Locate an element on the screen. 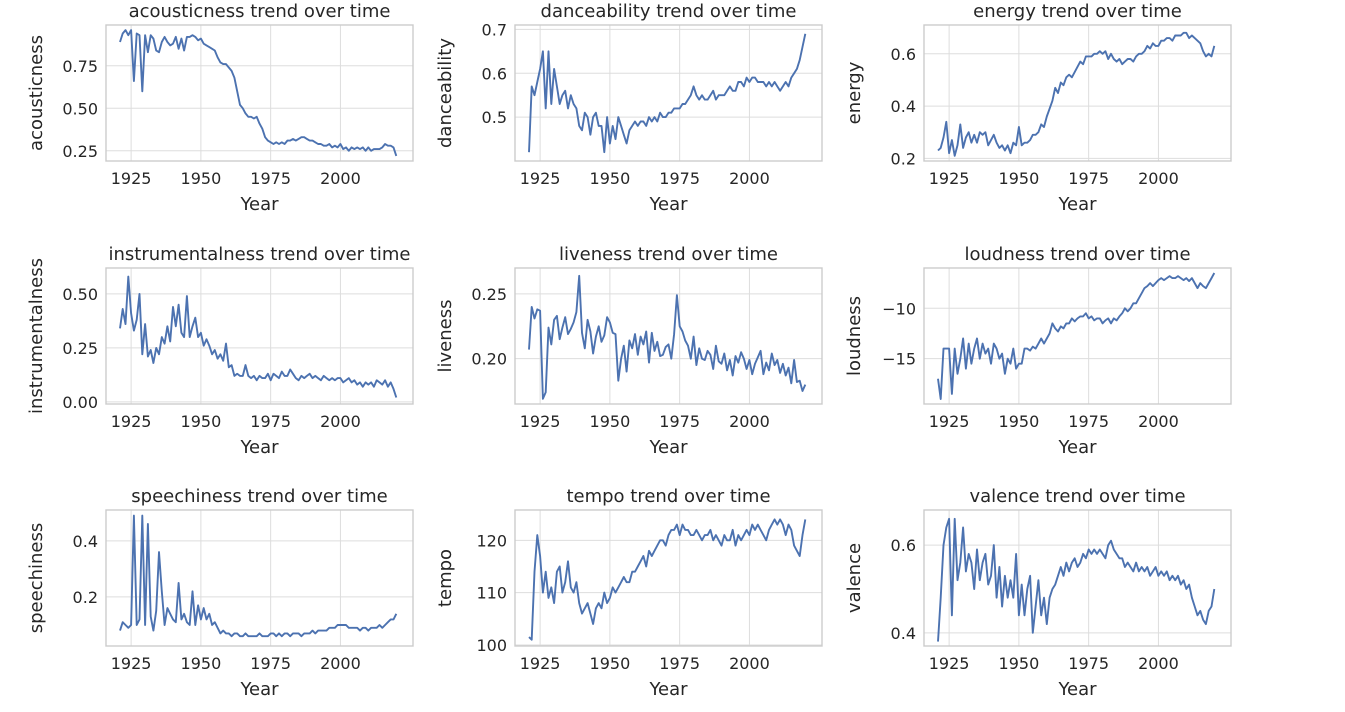 Image resolution: width=1345 pixels, height=712 pixels. y-tick-label: 0.00 is located at coordinates (80, 402).